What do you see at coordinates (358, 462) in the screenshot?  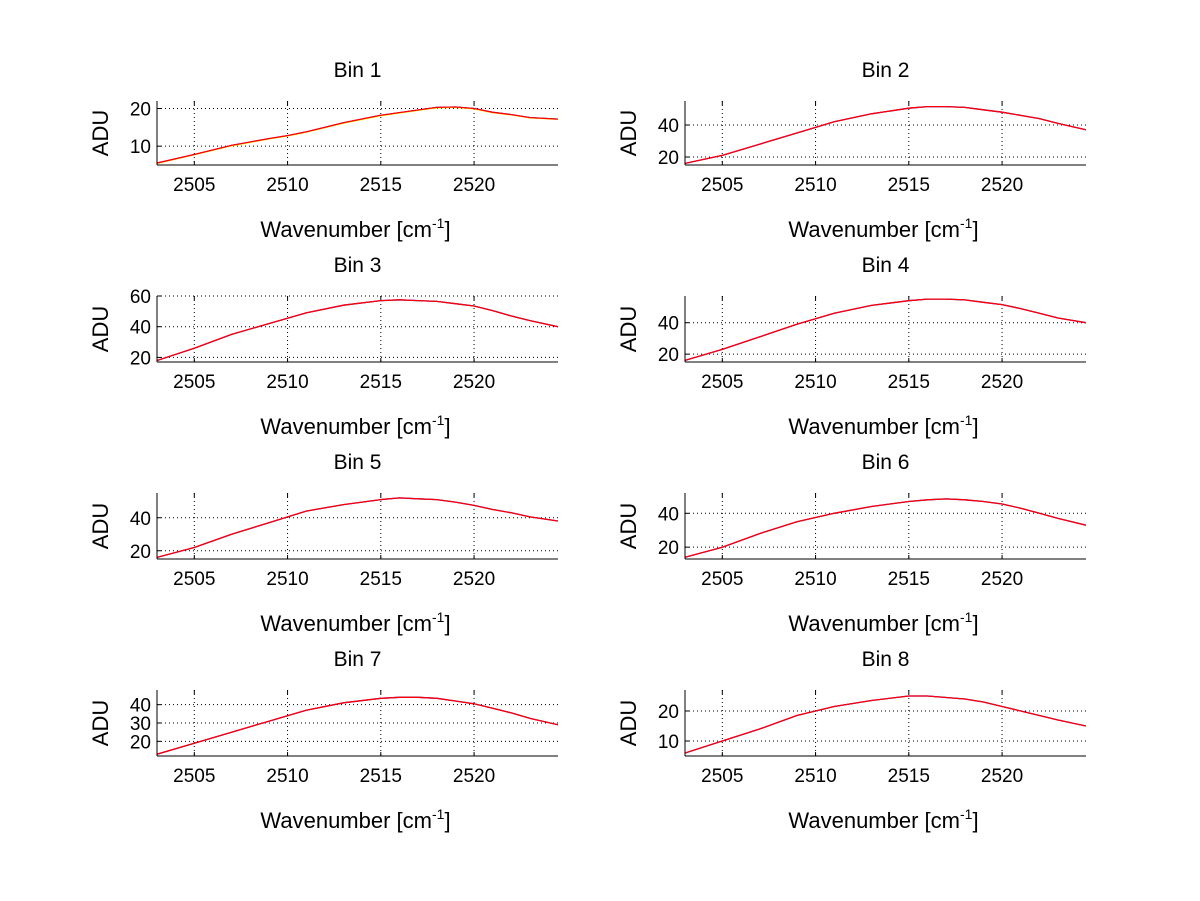 I see `chart-title: Bin 5` at bounding box center [358, 462].